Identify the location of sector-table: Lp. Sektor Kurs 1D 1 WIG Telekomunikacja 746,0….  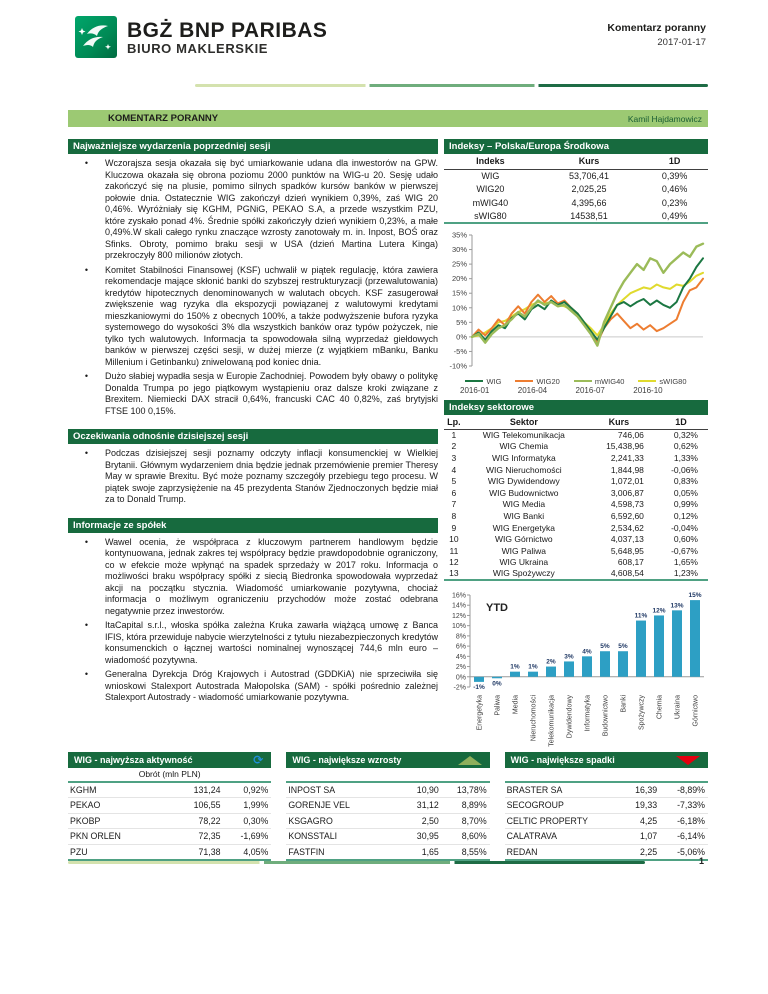
(576, 498).